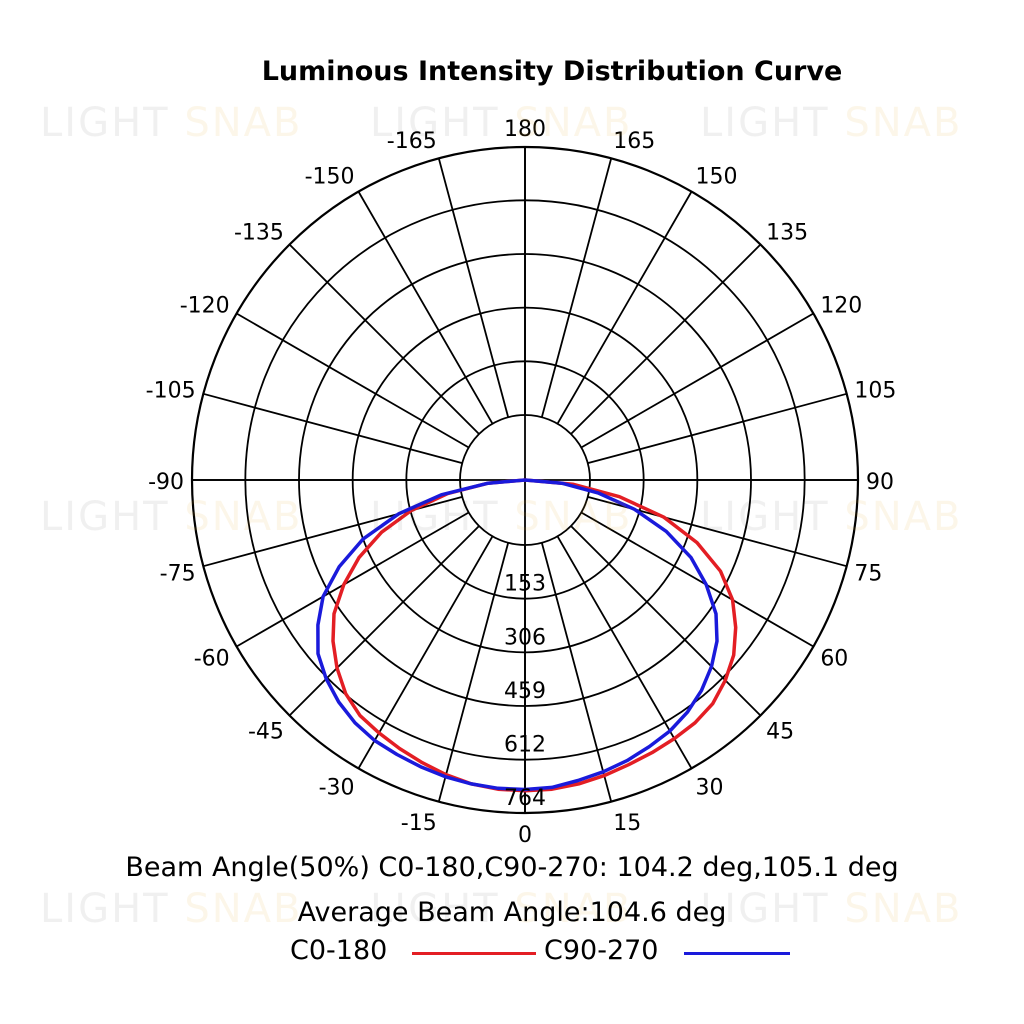  What do you see at coordinates (787, 232) in the screenshot?
I see `angle-tick-label: 135` at bounding box center [787, 232].